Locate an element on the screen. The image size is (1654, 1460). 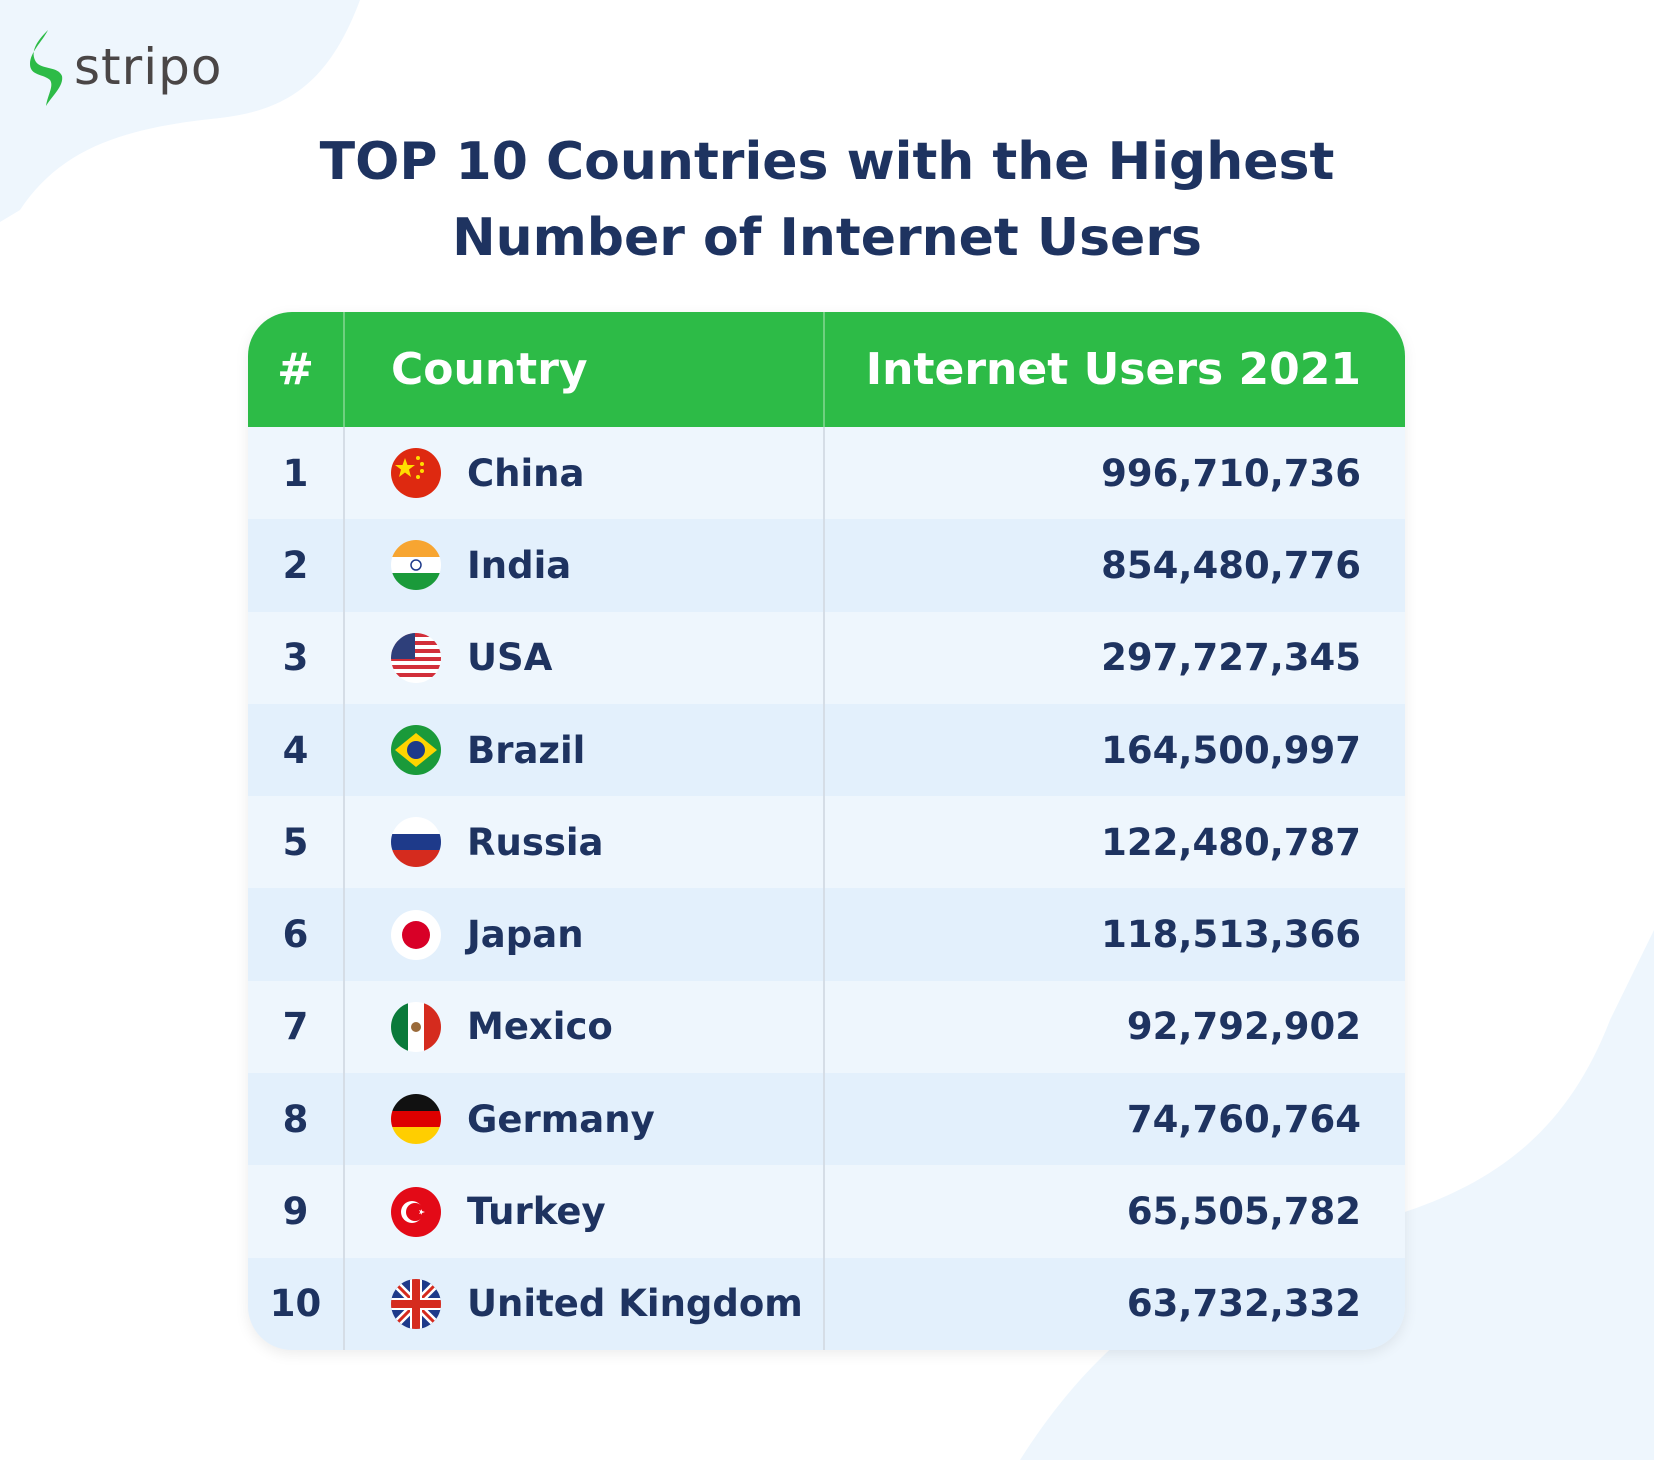
country-cell: Japan is located at coordinates (585, 934).